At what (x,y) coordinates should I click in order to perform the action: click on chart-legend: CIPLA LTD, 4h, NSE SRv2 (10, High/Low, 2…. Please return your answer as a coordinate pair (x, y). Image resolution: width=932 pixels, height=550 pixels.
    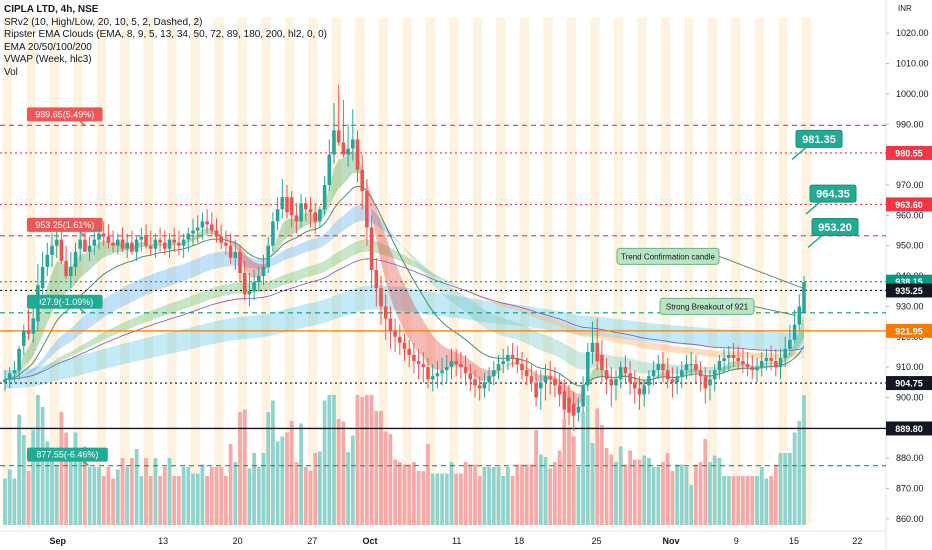
    Looking at the image, I should click on (165, 41).